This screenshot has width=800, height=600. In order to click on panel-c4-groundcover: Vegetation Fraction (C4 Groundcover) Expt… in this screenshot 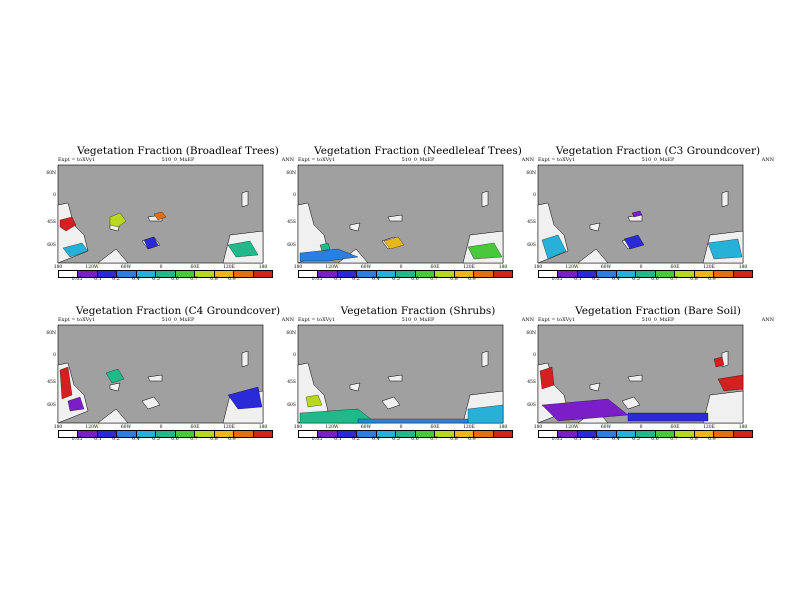, I will do `click(172, 392)`.